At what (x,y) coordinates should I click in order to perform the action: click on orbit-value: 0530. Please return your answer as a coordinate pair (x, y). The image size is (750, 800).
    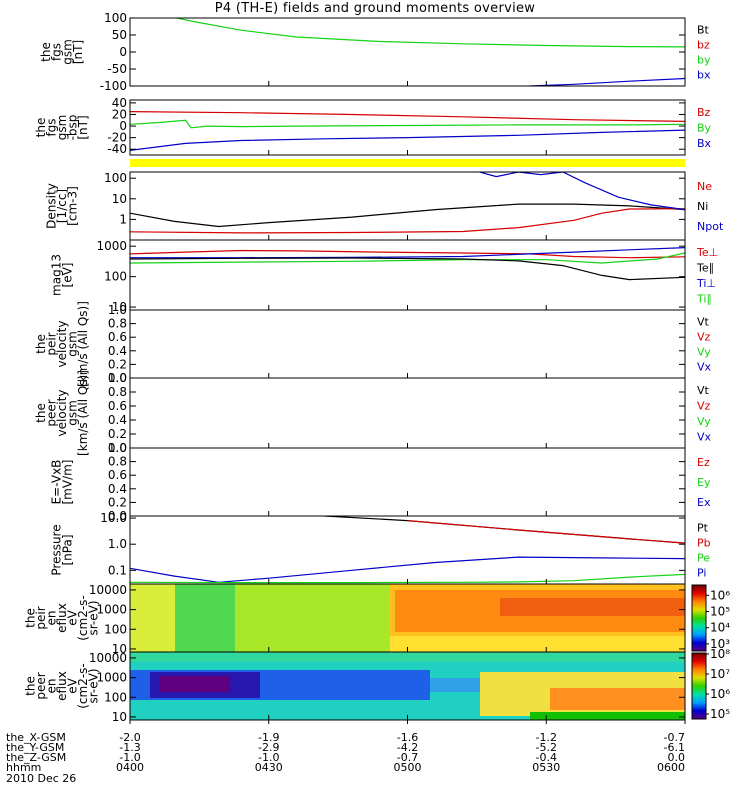
    Looking at the image, I should click on (546, 767).